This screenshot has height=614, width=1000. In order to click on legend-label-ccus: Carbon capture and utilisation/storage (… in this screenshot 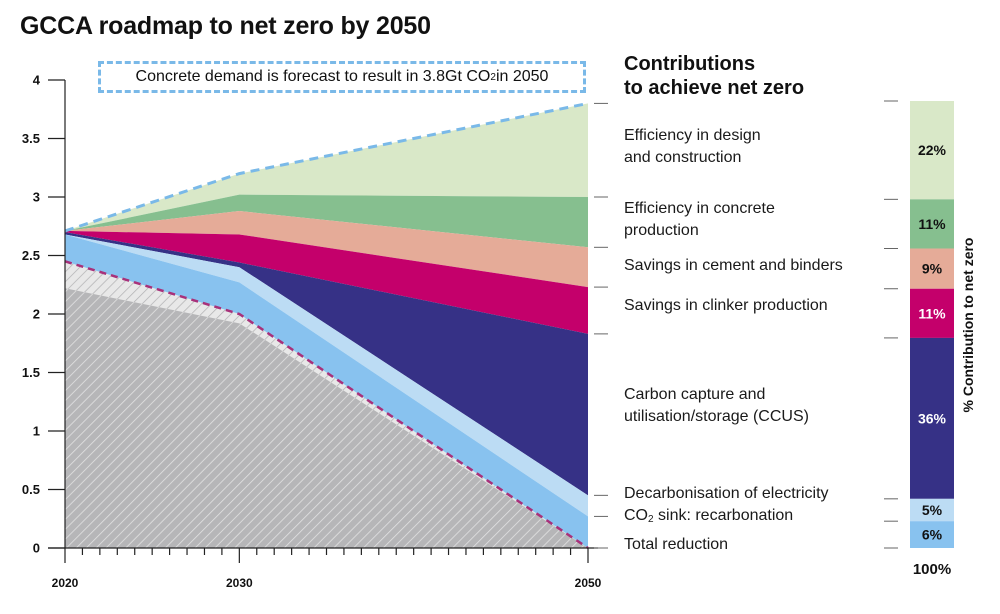, I will do `click(716, 406)`.